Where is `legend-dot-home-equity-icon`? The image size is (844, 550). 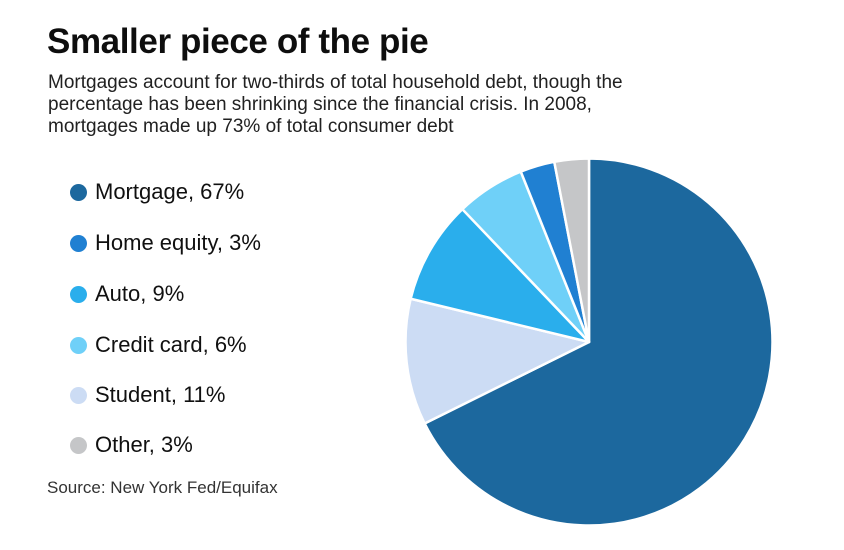
legend-dot-home-equity-icon is located at coordinates (78, 243).